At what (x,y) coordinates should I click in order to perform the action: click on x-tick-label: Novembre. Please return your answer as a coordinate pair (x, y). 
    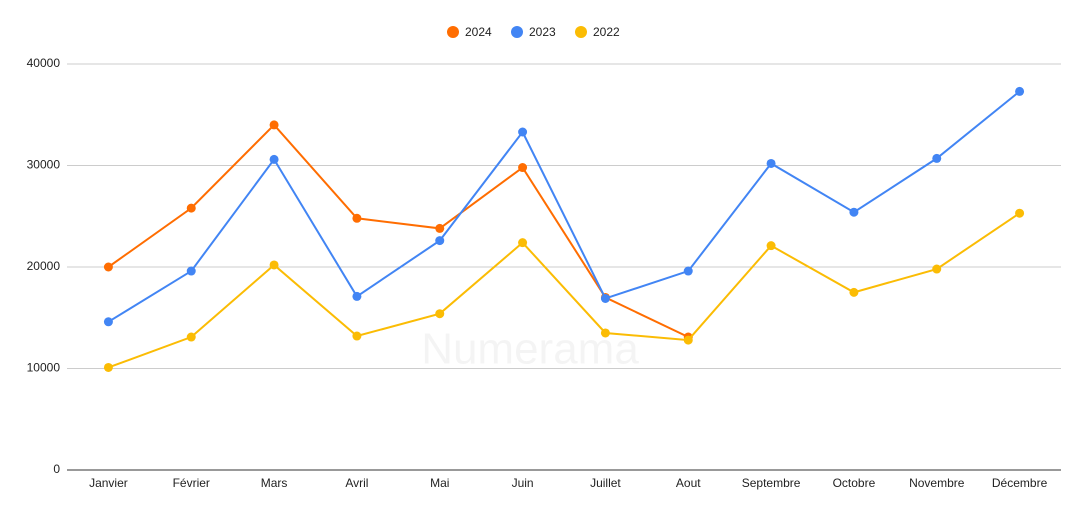
    Looking at the image, I should click on (937, 483).